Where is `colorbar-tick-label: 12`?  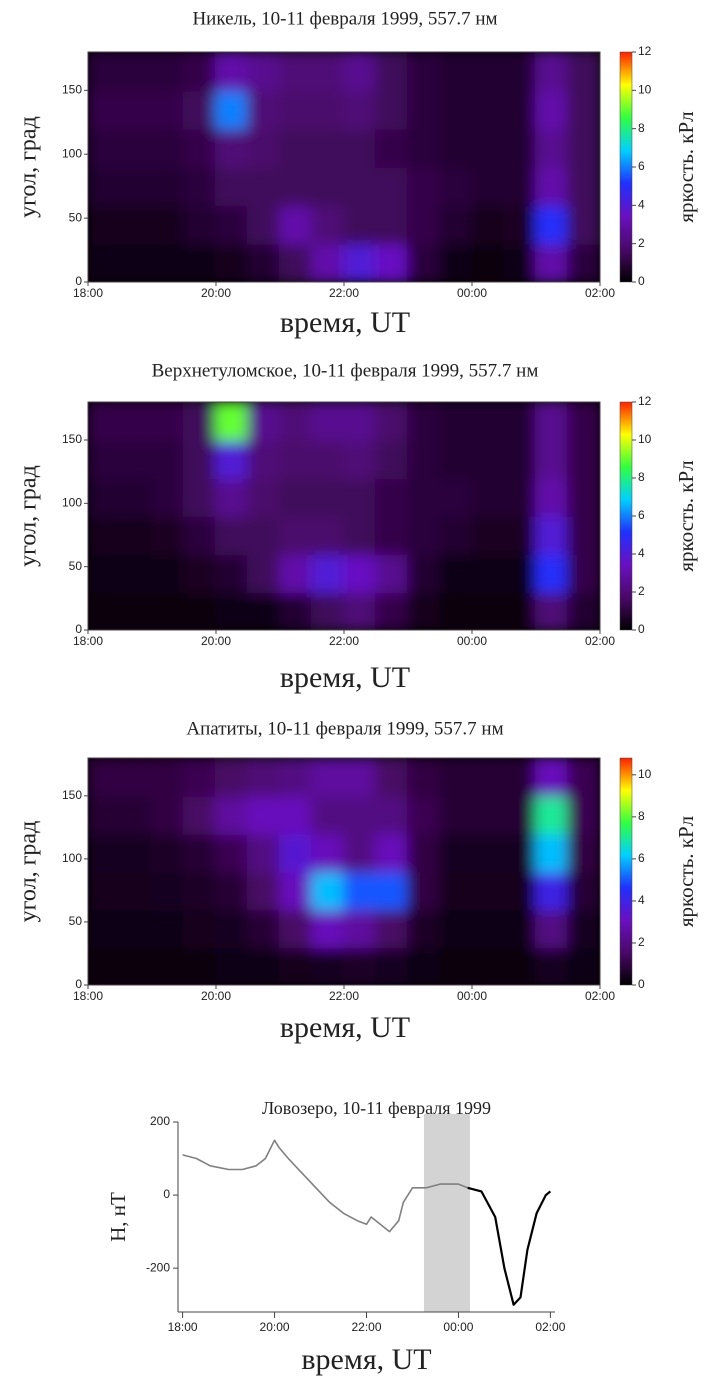 colorbar-tick-label: 12 is located at coordinates (645, 401).